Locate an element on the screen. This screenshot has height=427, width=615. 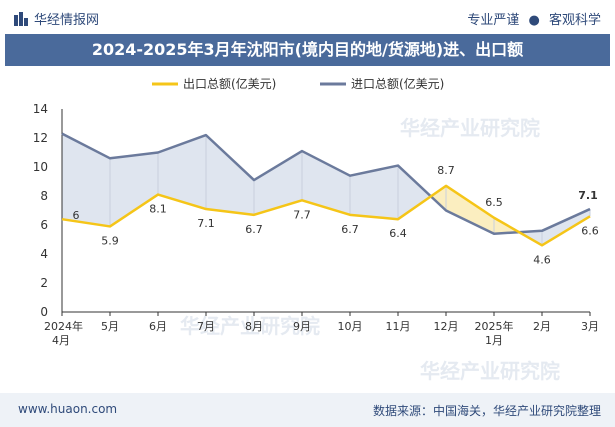
y-tick-label: 0 is located at coordinates (44, 312).